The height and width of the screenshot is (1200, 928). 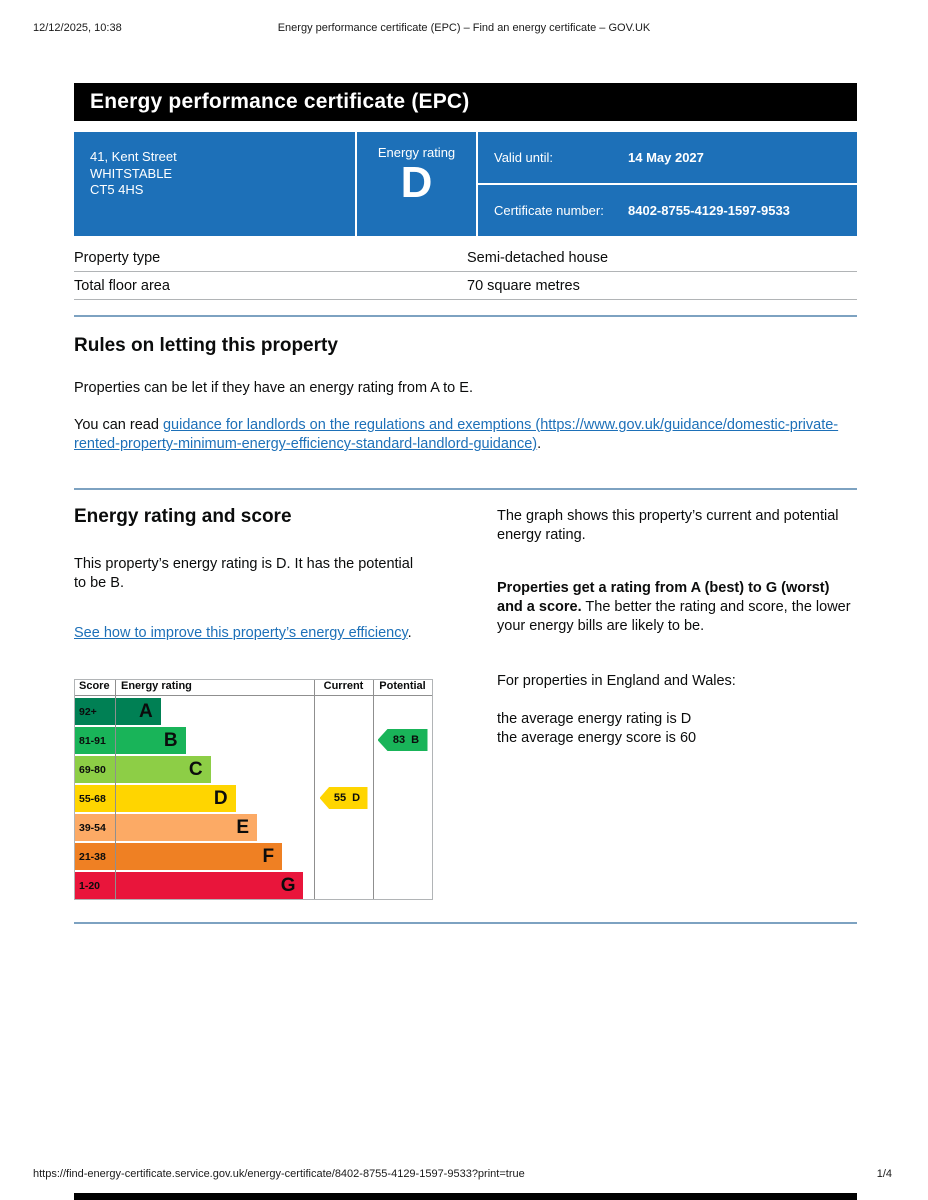 What do you see at coordinates (131, 173) in the screenshot?
I see `address-line-2: WHITSTABLE` at bounding box center [131, 173].